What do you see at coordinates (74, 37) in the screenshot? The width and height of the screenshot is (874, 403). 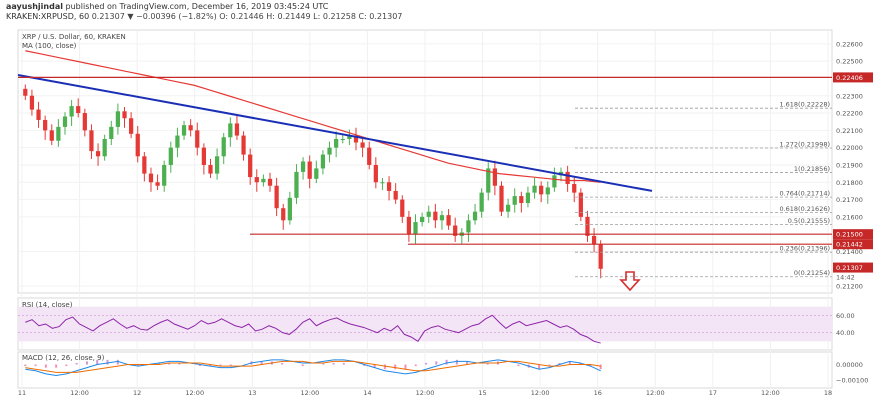 I see `price-pane-title: XRP / U.S. Dollar, 60, KRAKEN` at bounding box center [74, 37].